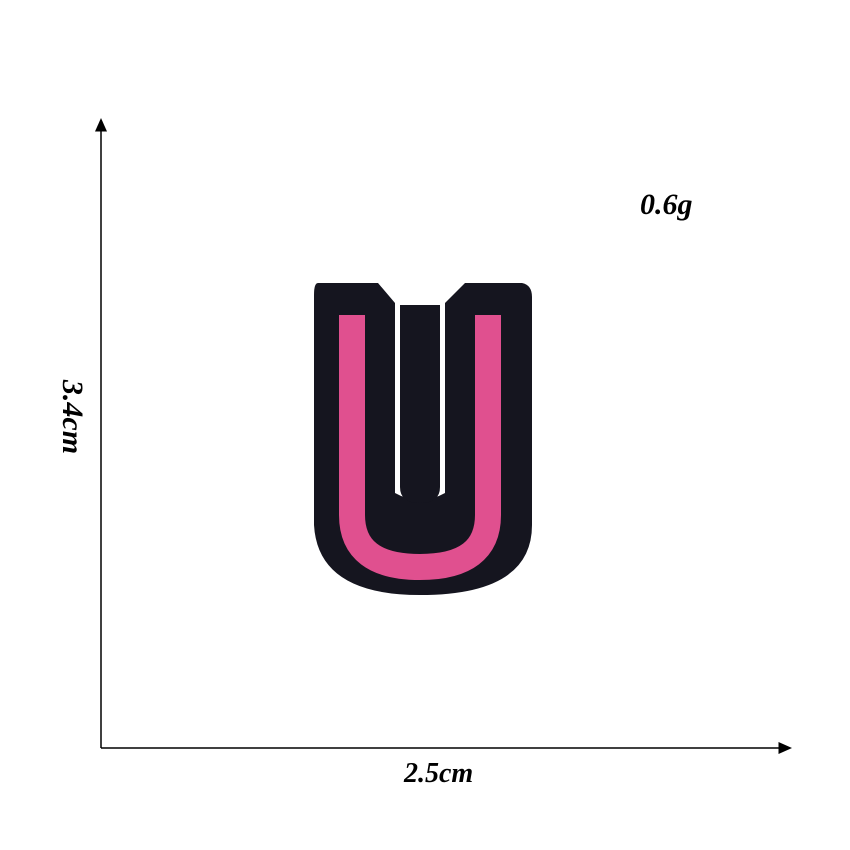 The width and height of the screenshot is (850, 850). I want to click on weight-label: 0.6g, so click(666, 204).